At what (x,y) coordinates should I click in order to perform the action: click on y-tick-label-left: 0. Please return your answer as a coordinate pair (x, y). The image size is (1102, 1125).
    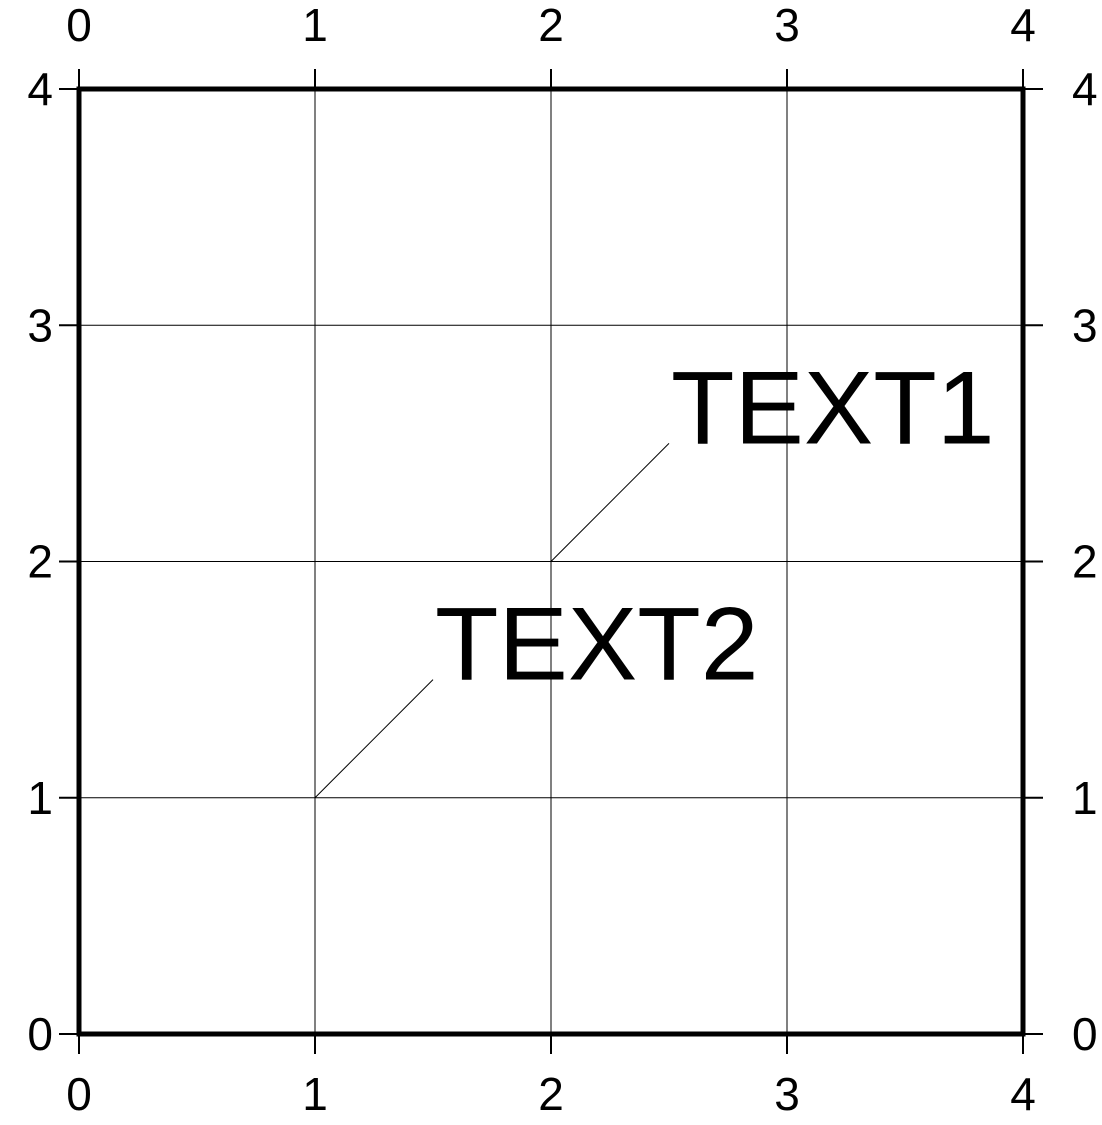
    Looking at the image, I should click on (40, 1034).